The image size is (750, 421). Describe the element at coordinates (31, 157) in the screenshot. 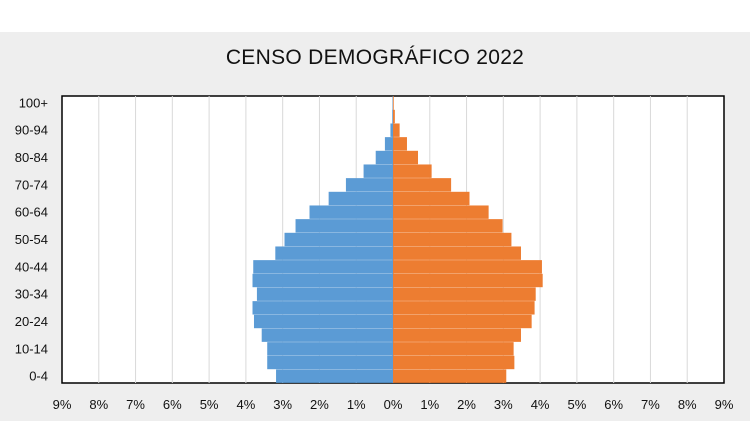

I see `y-tick-label: 80-84` at that location.